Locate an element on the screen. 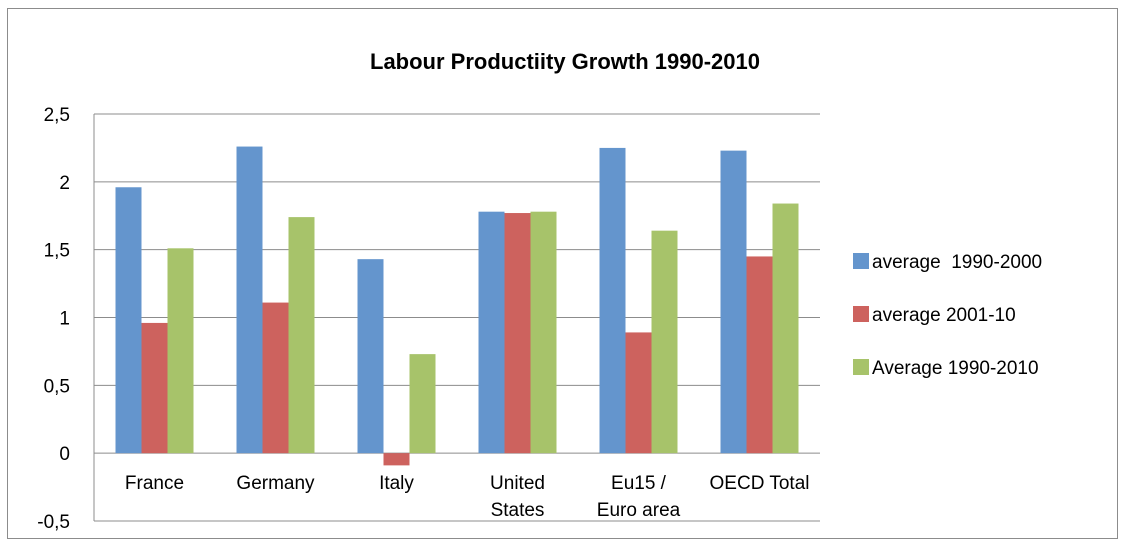 This screenshot has width=1125, height=547. y-tick-label: 1 is located at coordinates (64, 319).